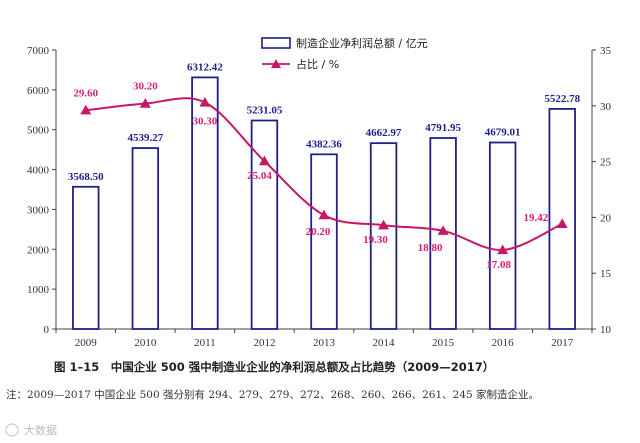  What do you see at coordinates (498, 265) in the screenshot?
I see `line-value-label: 17.08` at bounding box center [498, 265].